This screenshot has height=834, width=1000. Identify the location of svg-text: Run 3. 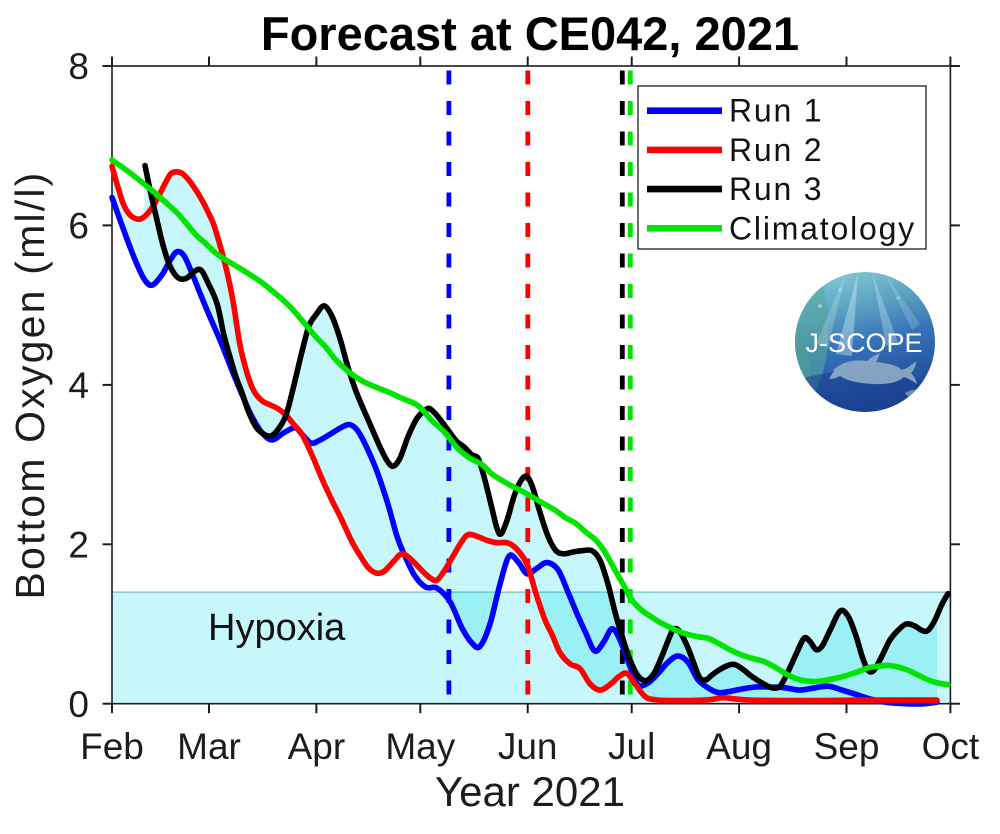
(776, 189).